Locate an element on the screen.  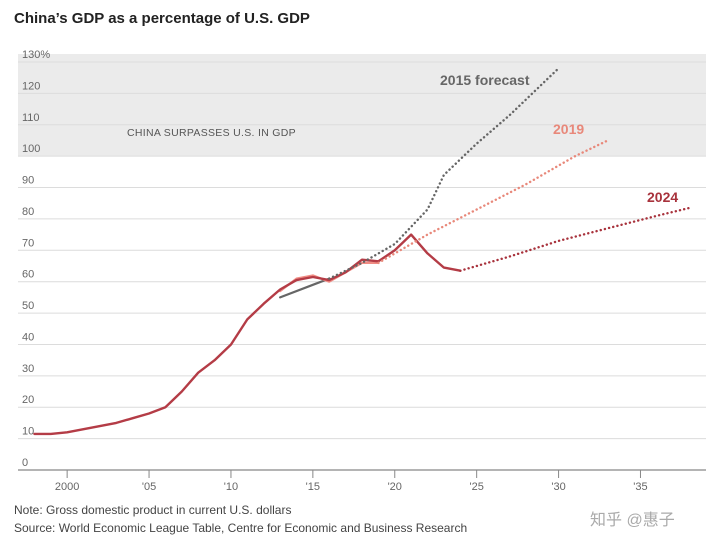
series-label: 2015 forecast is located at coordinates (485, 80).